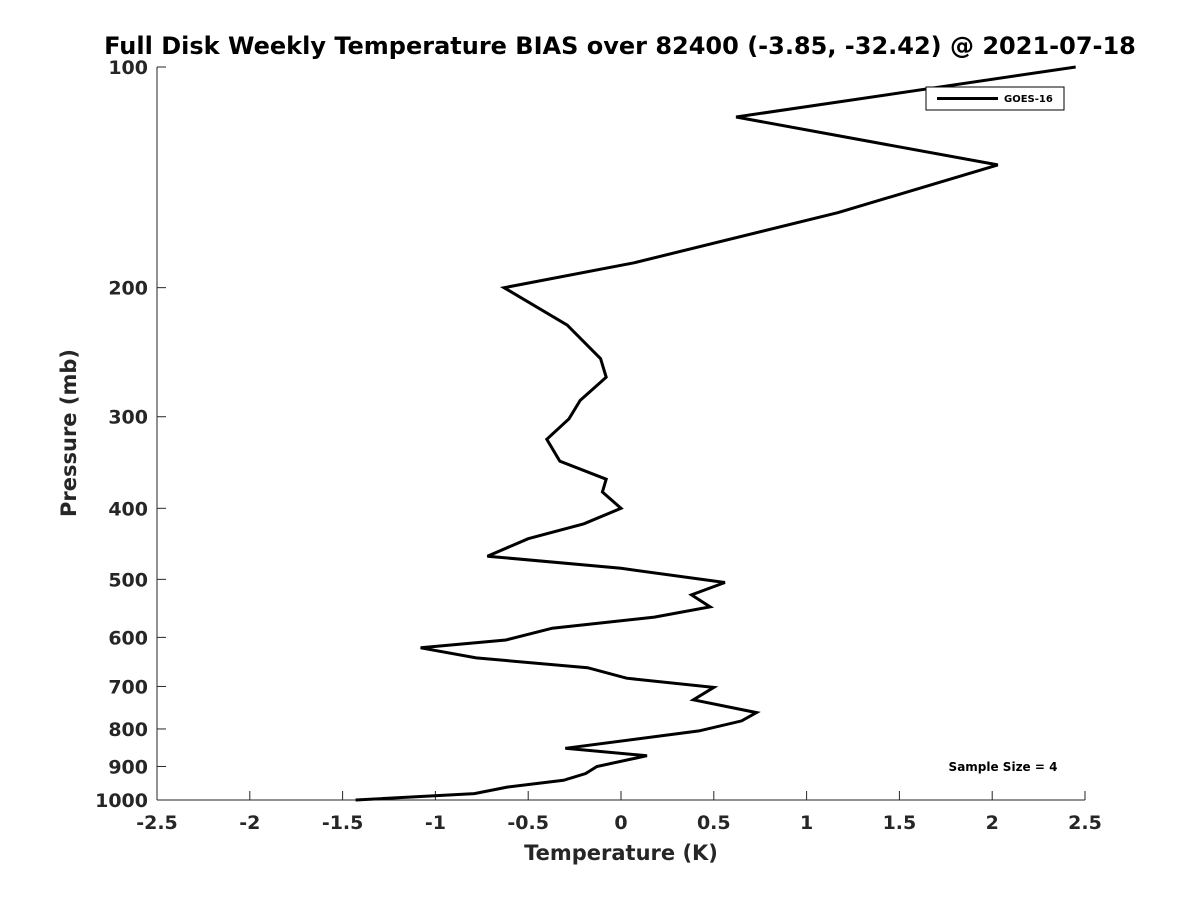  Describe the element at coordinates (128, 730) in the screenshot. I see `y-tick-label: 800` at that location.